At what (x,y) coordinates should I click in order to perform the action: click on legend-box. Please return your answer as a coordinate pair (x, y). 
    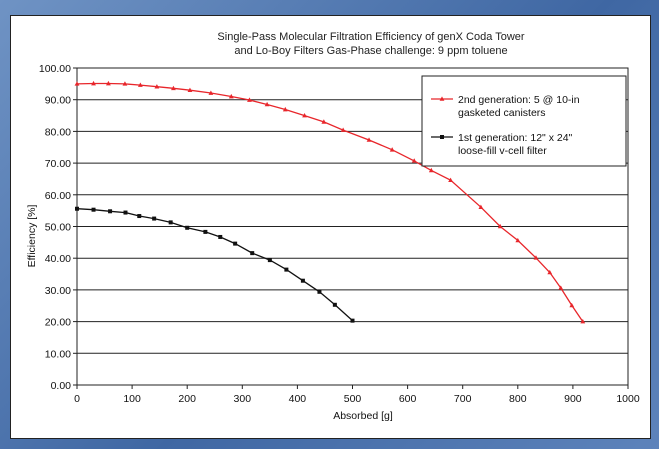
    Looking at the image, I should click on (524, 121).